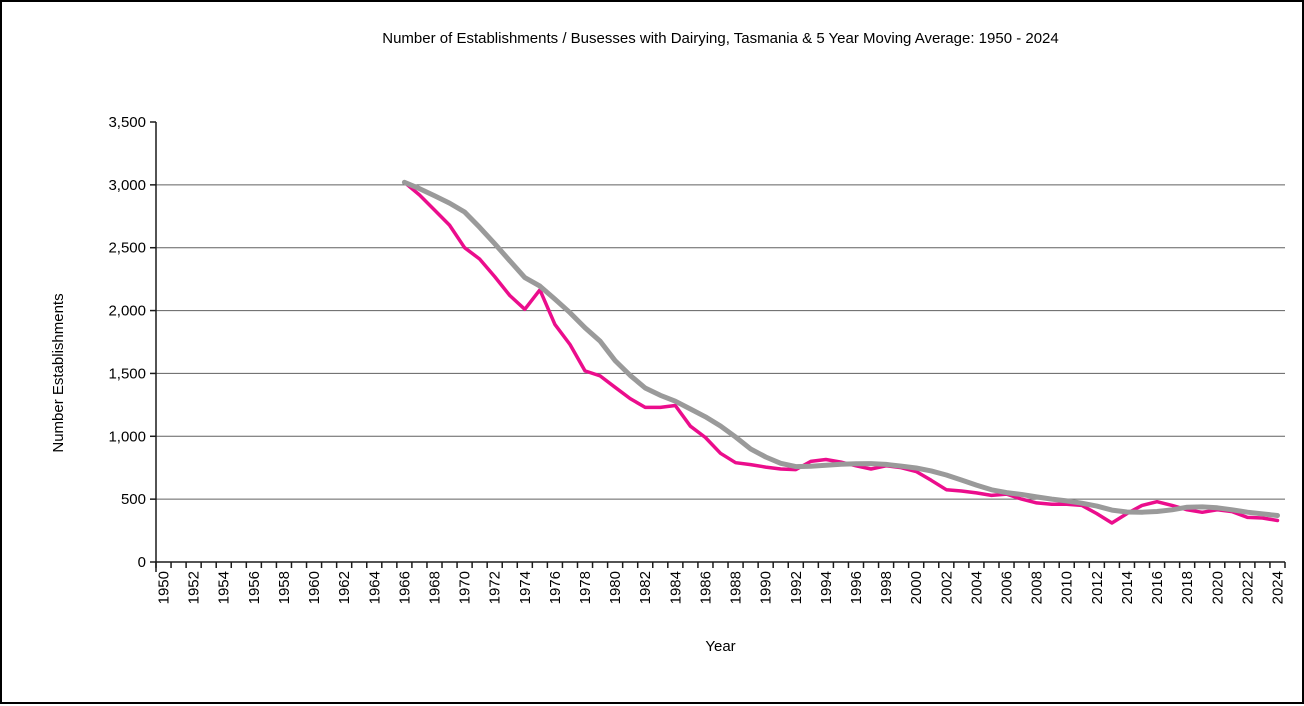 This screenshot has width=1304, height=706. Describe the element at coordinates (127, 373) in the screenshot. I see `y-tick-label: 1,500` at that location.